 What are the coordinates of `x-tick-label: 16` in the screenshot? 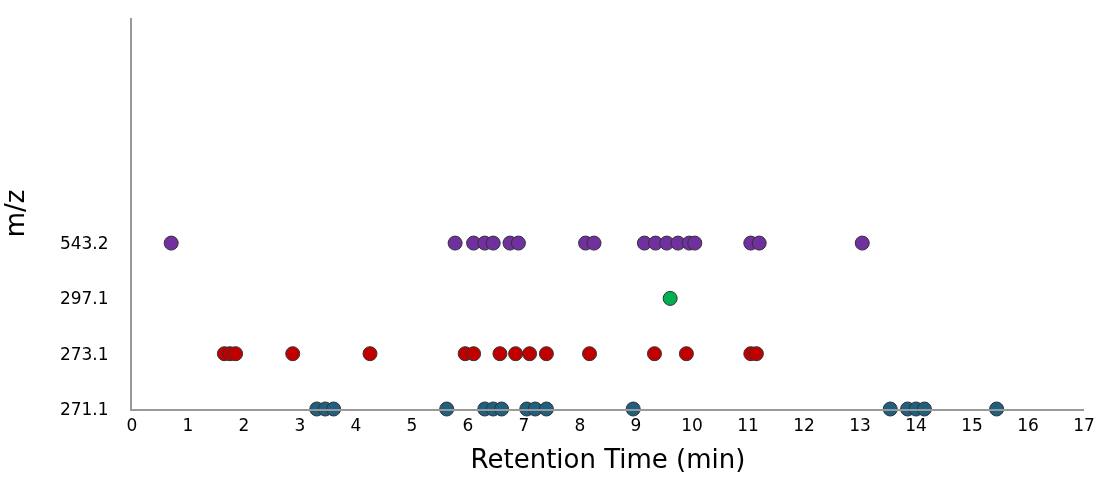 It's located at (1028, 425).